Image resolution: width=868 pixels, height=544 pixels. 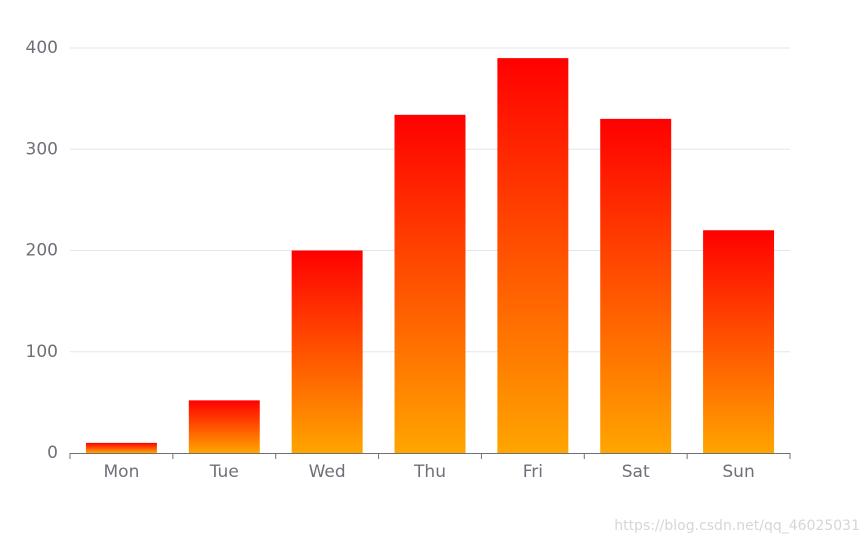 What do you see at coordinates (636, 472) in the screenshot?
I see `x-tick-label: Sat` at bounding box center [636, 472].